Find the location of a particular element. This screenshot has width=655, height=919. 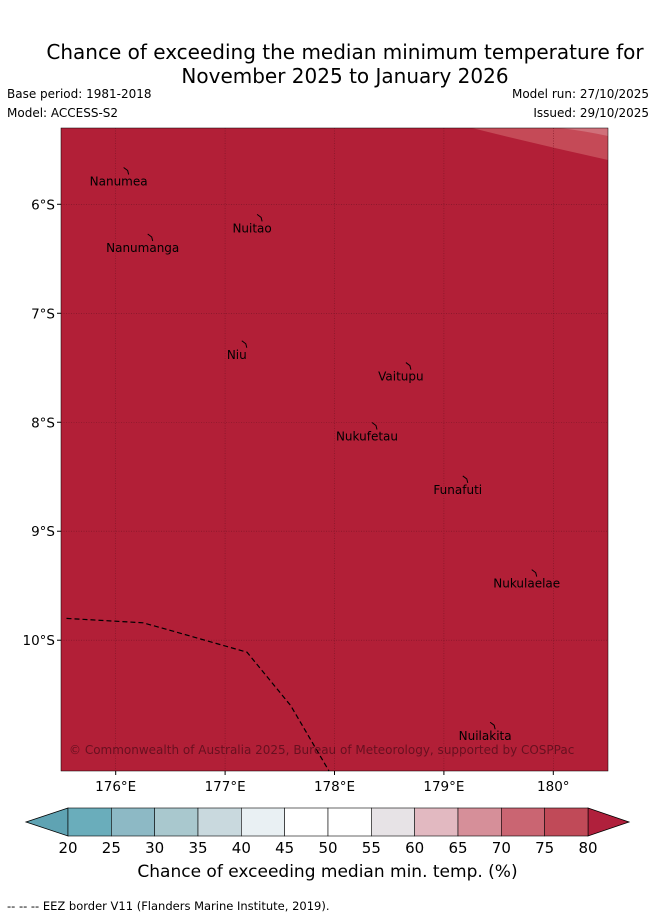

lon-tick-label: 180° is located at coordinates (553, 787).